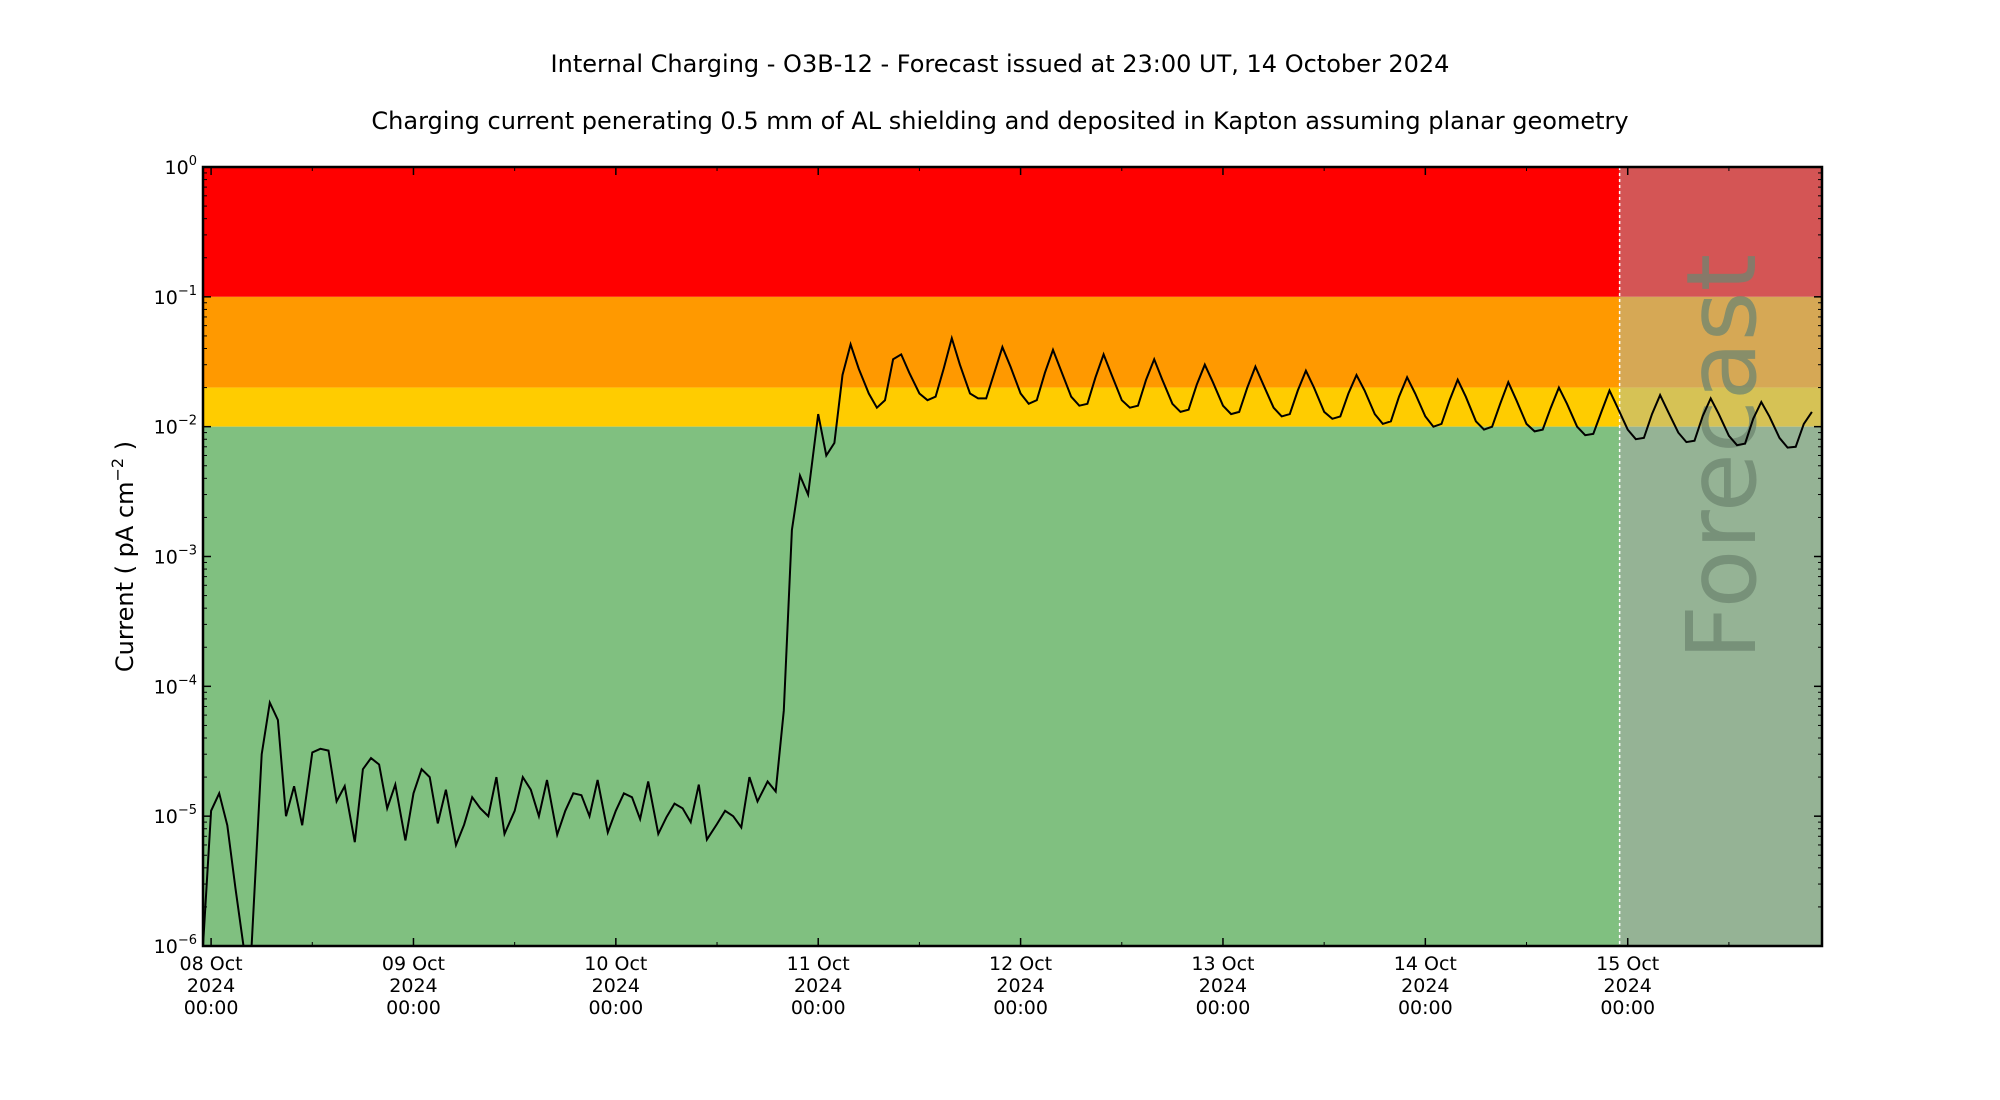 This screenshot has width=2000, height=1100. I want to click on y-axis-label: Current ( pA cm−2 ), so click(123, 556).